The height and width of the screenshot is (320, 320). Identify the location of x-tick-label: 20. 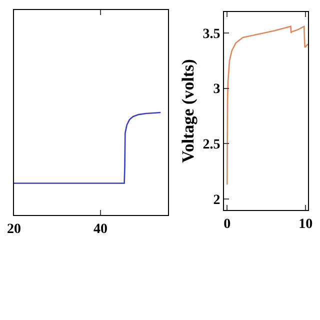
(14, 229).